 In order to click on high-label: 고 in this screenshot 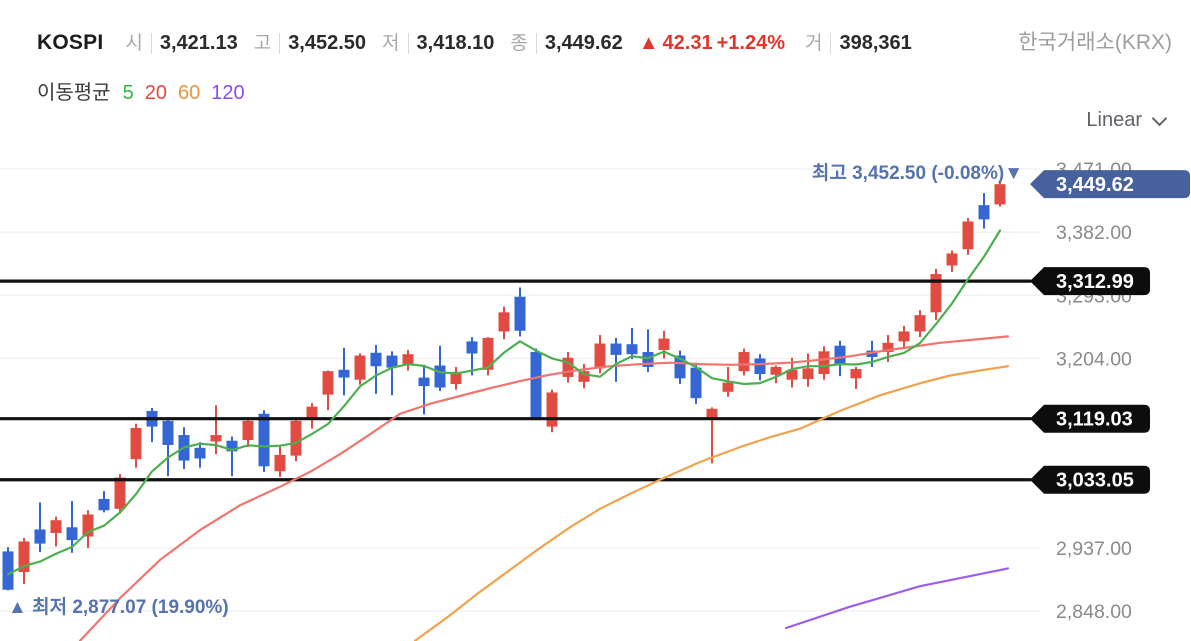, I will do `click(267, 43)`.